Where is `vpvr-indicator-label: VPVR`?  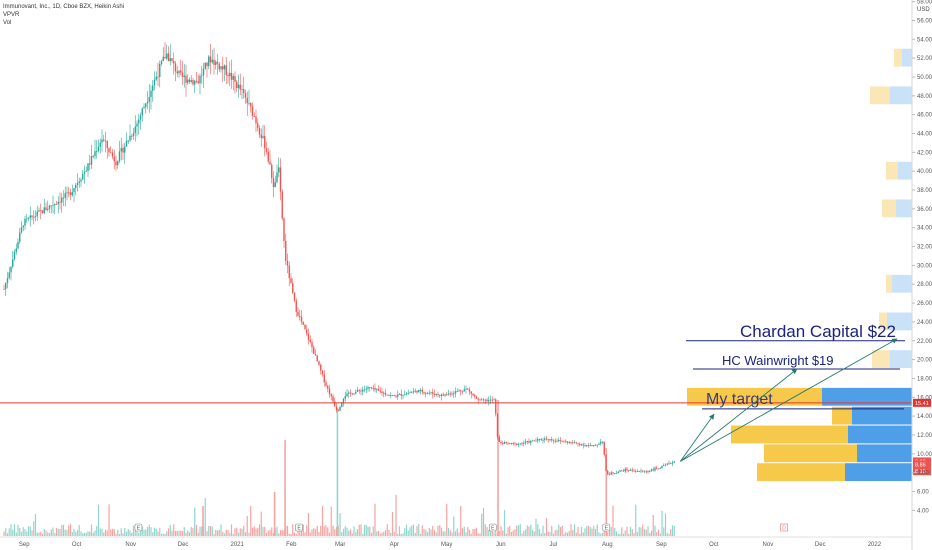
vpvr-indicator-label: VPVR is located at coordinates (11, 15).